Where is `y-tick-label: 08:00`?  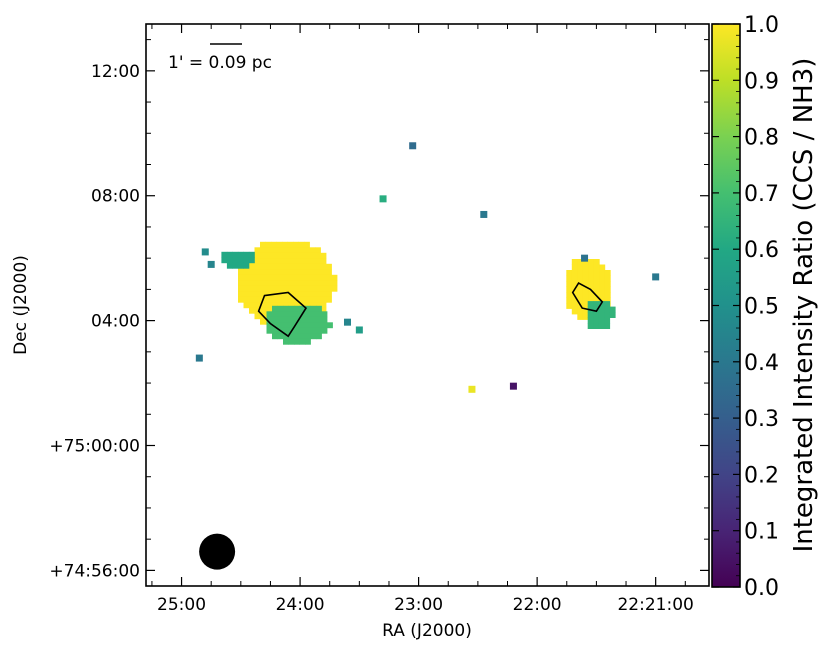 y-tick-label: 08:00 is located at coordinates (115, 197).